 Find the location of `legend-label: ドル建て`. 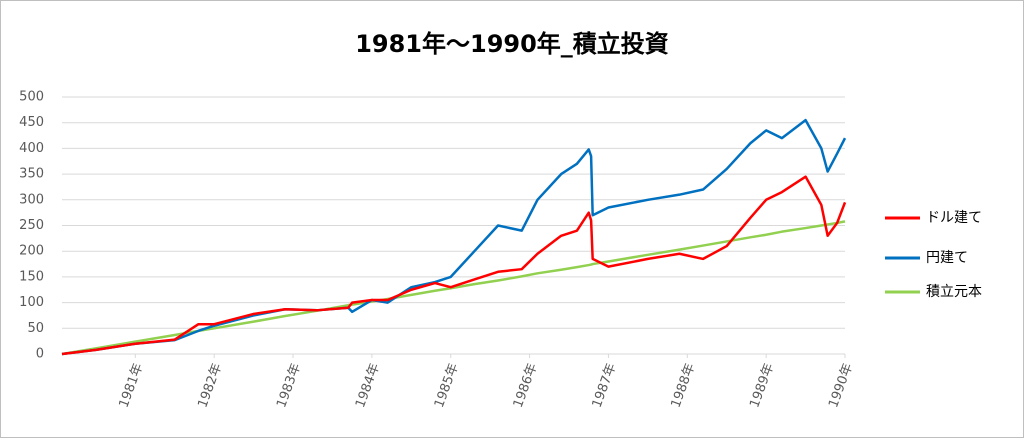

legend-label: ドル建て is located at coordinates (954, 218).